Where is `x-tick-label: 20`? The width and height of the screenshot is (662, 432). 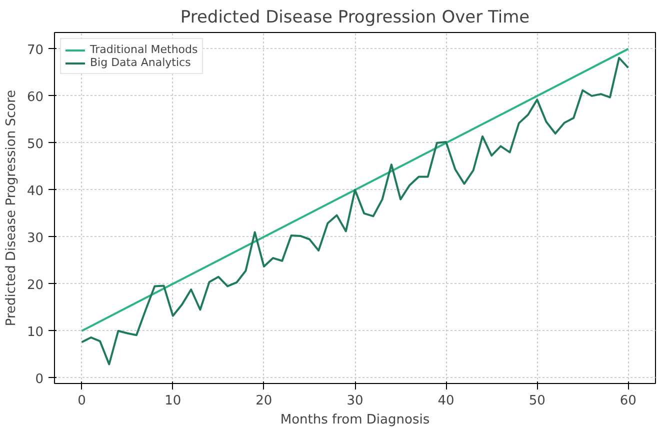 x-tick-label: 20 is located at coordinates (264, 401).